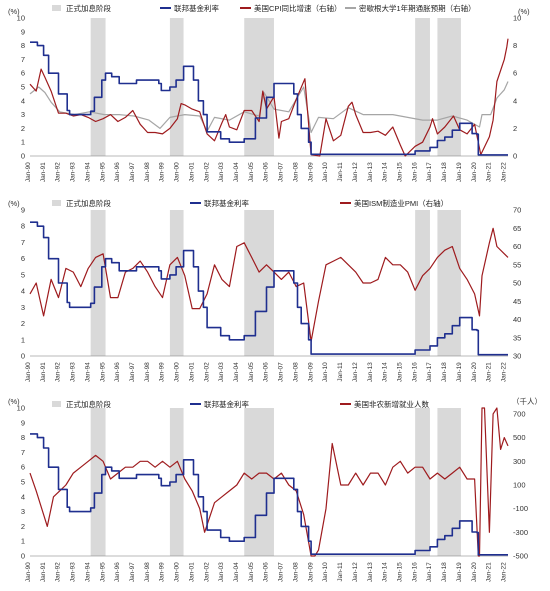  I want to click on x-tick-label: Jan-09, so click(310, 372).